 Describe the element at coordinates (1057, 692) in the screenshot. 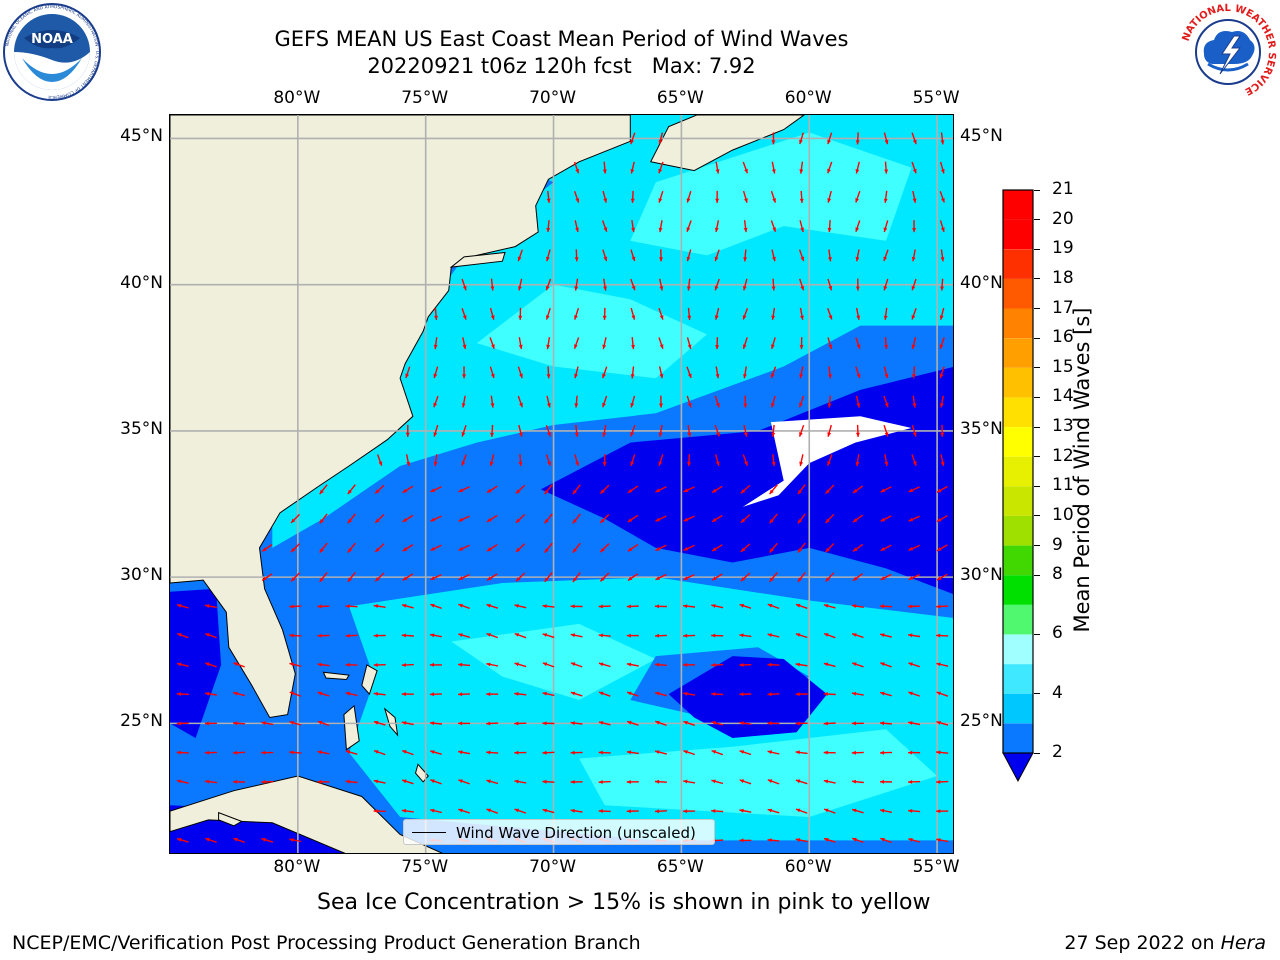

I see `colorbar-tick-label: 4` at that location.